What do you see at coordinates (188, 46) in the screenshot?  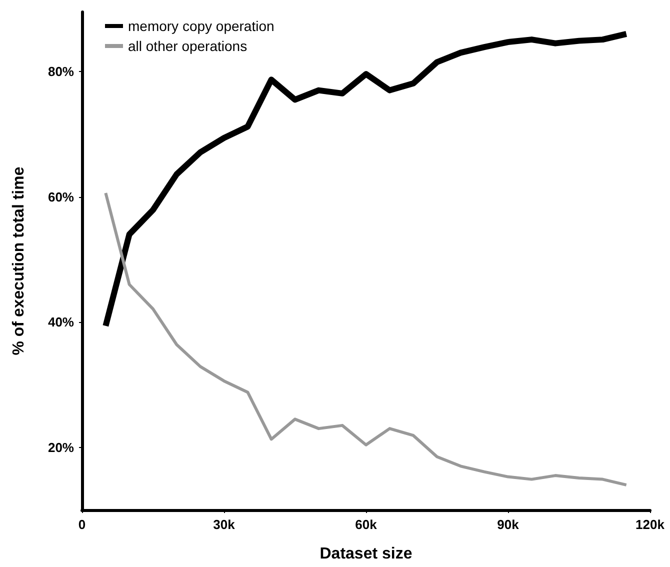 I see `legend-label: all other operations` at bounding box center [188, 46].